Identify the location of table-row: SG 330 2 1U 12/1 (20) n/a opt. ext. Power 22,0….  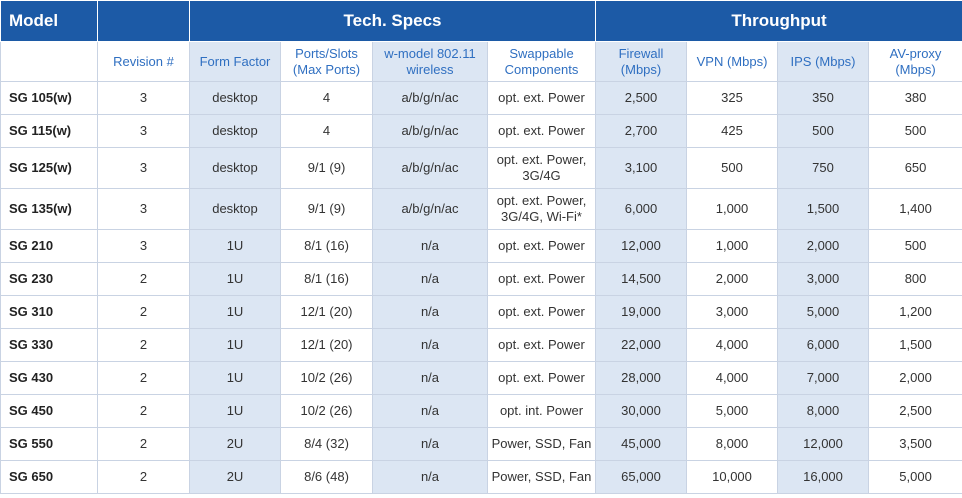
(481, 345).